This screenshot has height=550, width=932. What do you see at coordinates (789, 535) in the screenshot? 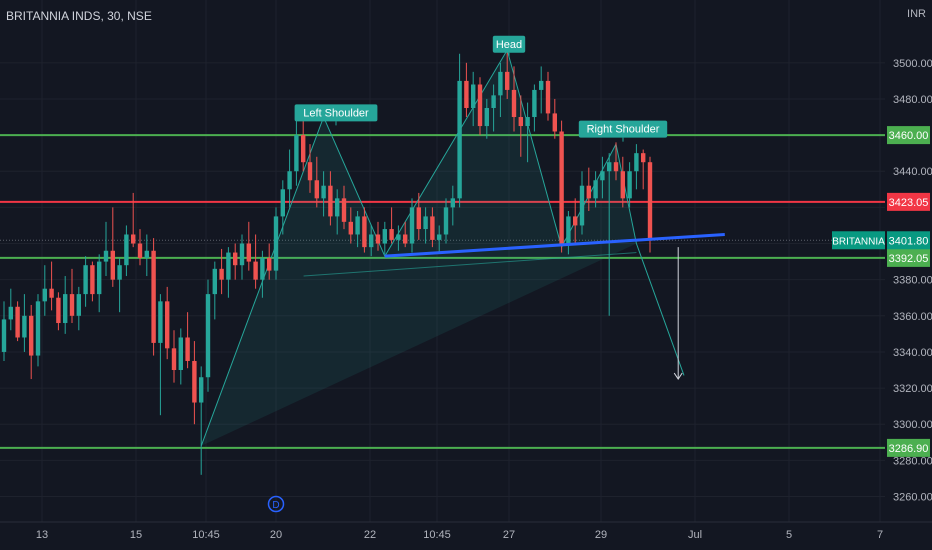
I see `time-tick: 5` at bounding box center [789, 535].